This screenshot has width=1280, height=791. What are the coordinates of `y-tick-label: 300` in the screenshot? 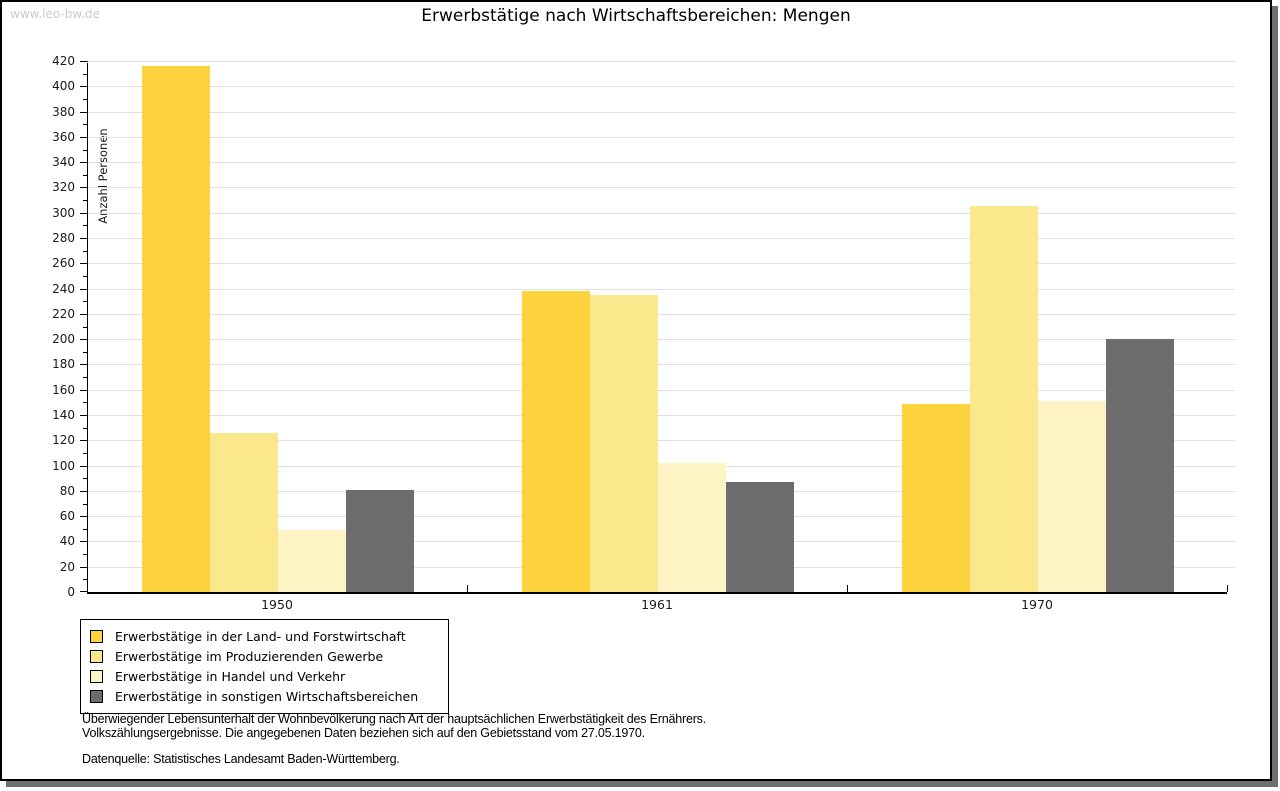 It's located at (63, 212).